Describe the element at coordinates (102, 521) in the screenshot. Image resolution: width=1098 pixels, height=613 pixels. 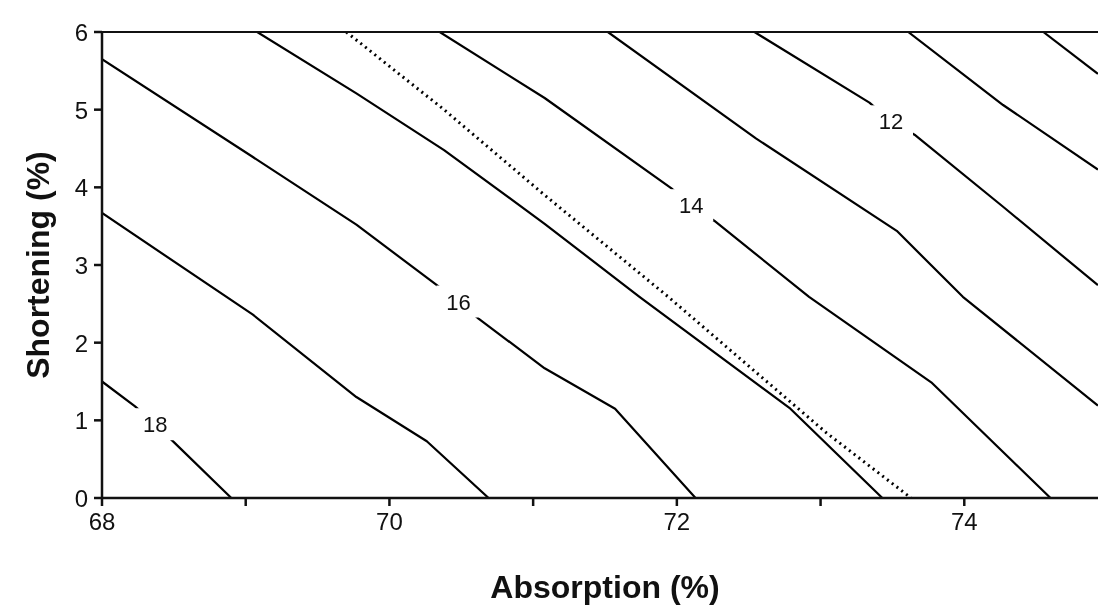
I see `x-tick-label: 68` at that location.